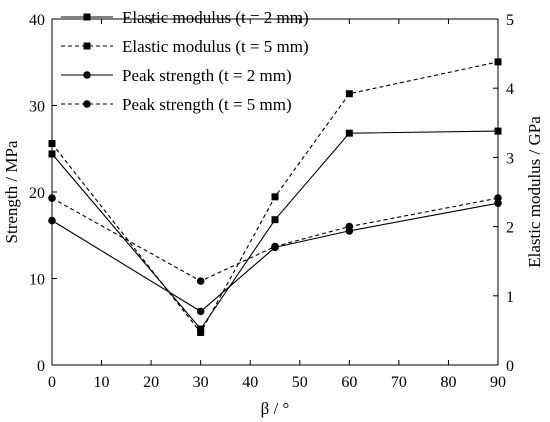 Image resolution: width=550 pixels, height=422 pixels. Describe the element at coordinates (37, 193) in the screenshot. I see `y-left-tick-label: 20` at that location.